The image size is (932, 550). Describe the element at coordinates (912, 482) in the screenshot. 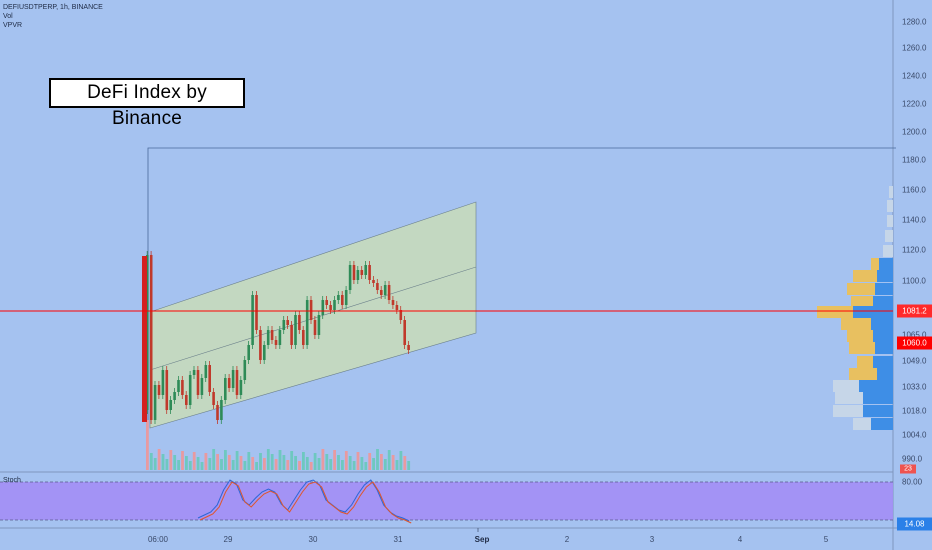

I see `stoch-upper-value: 80.00` at that location.